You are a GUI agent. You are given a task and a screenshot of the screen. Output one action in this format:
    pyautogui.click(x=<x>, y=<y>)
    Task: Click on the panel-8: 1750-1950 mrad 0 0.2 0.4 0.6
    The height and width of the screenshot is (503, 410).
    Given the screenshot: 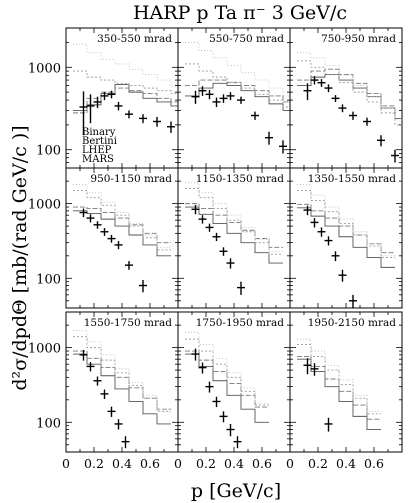 What is the action you would take?
    pyautogui.click(x=232, y=391)
    